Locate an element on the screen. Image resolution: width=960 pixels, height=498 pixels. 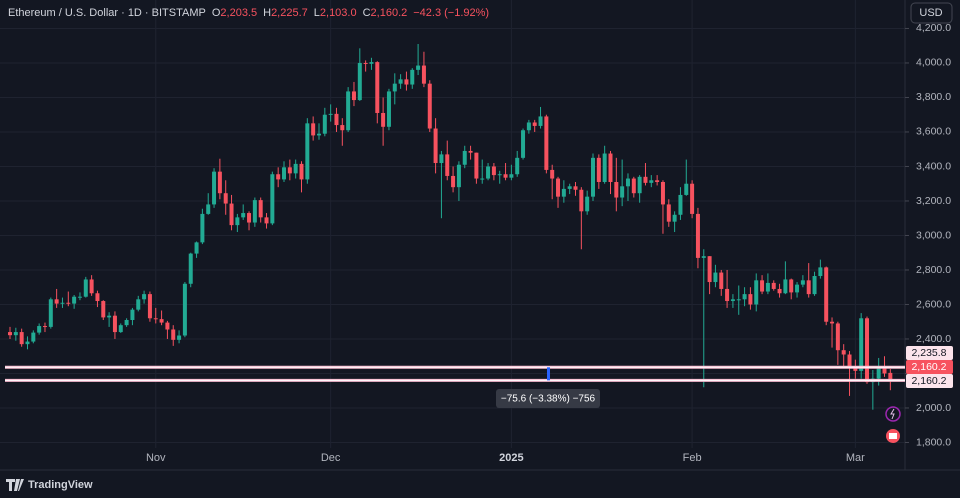
change: −42.3 (−1.92%) is located at coordinates (451, 13).